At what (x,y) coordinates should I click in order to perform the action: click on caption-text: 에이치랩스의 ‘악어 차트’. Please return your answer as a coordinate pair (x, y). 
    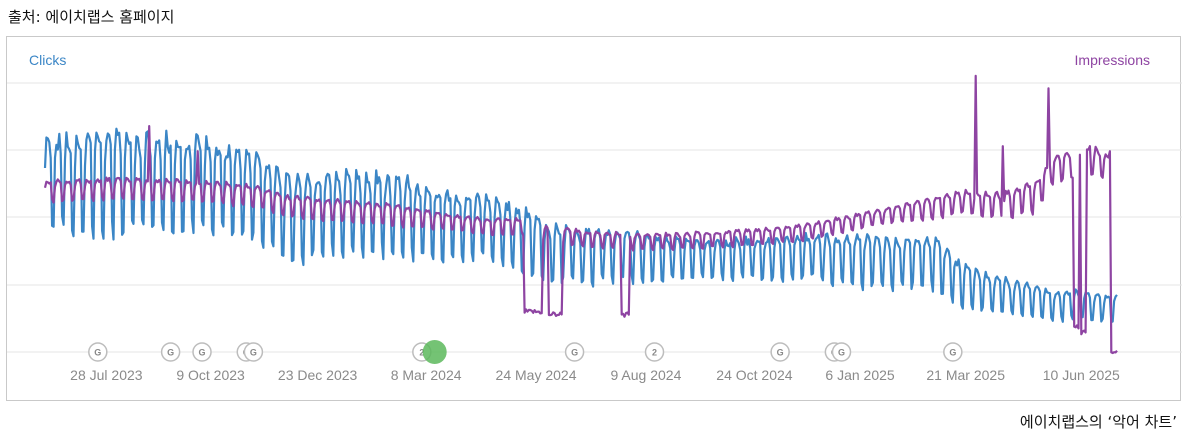
    Looking at the image, I should click on (1098, 422).